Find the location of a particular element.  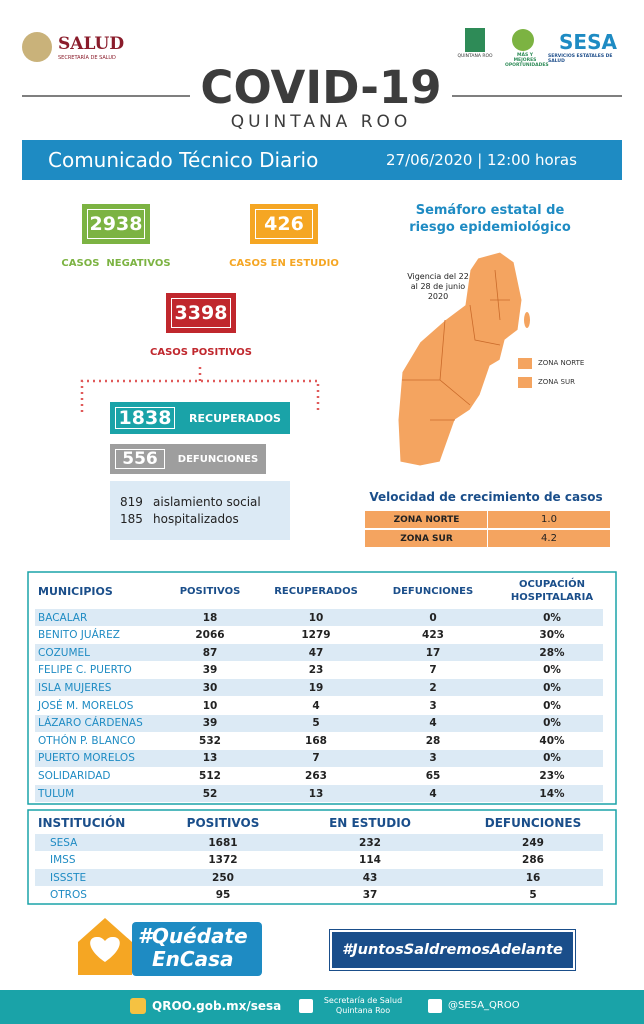

table-cell: 28% is located at coordinates (552, 652).